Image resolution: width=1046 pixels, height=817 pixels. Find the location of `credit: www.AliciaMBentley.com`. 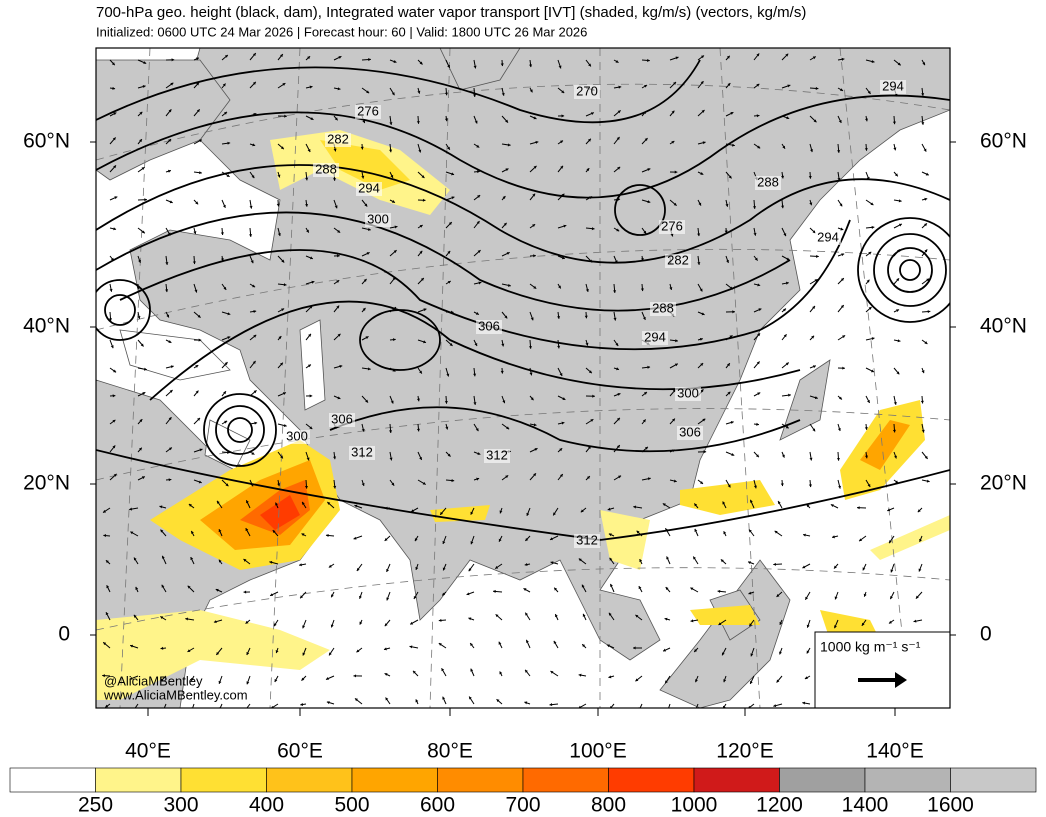

credit: www.AliciaMBentley.com is located at coordinates (175, 694).